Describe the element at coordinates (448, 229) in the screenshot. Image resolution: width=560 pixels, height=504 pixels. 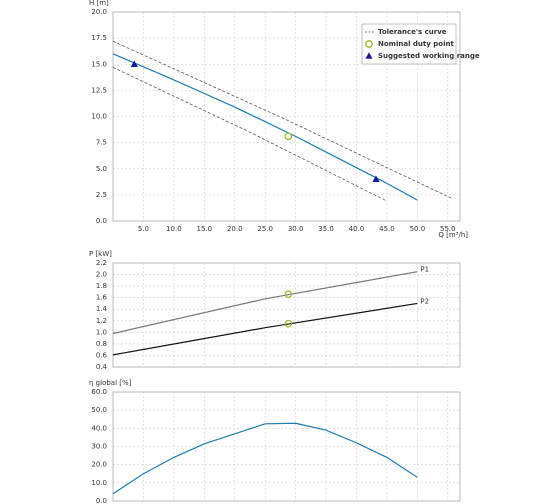
I see `x-tick-label: 55.0` at that location.